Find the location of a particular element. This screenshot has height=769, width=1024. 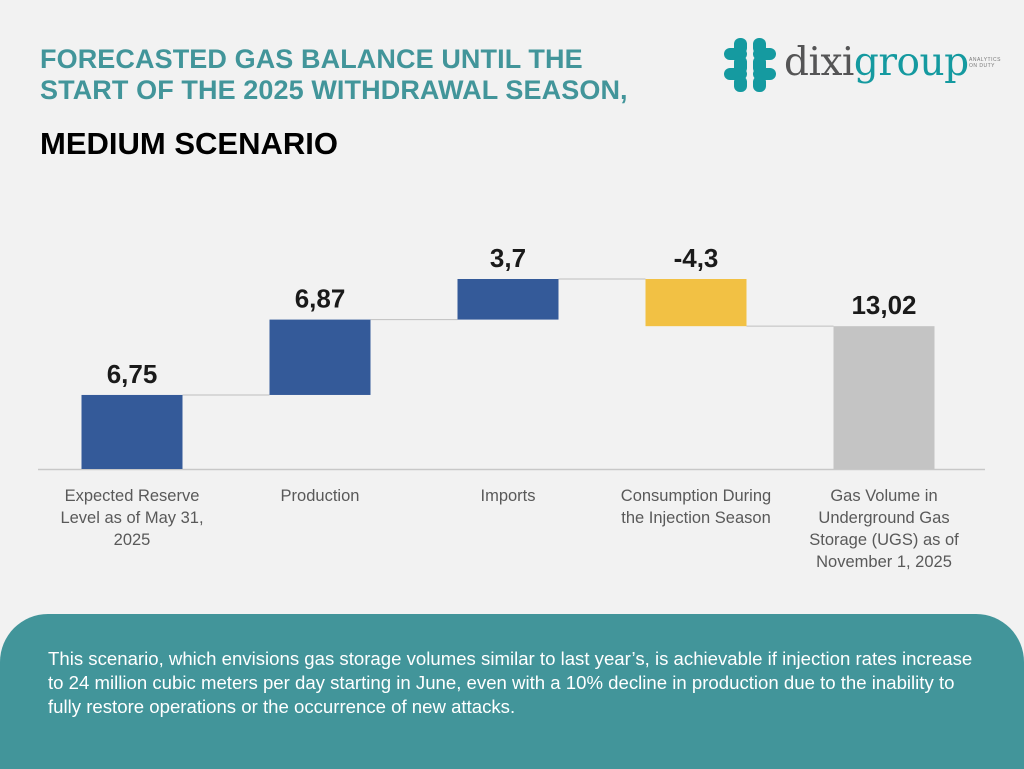

category-label-line: Underground Gas is located at coordinates (884, 518).